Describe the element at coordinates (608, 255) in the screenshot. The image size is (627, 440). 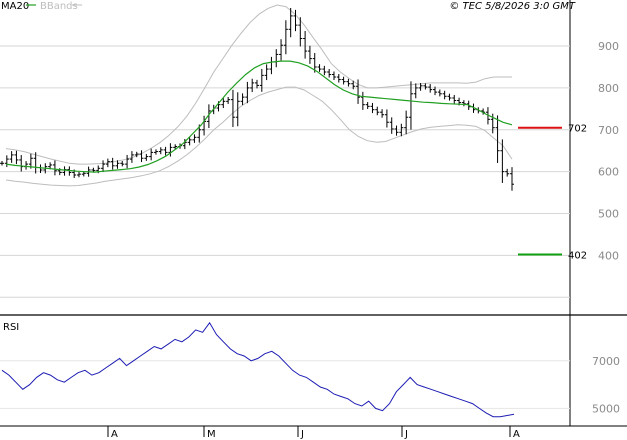
I see `y-tick-label: 400` at that location.